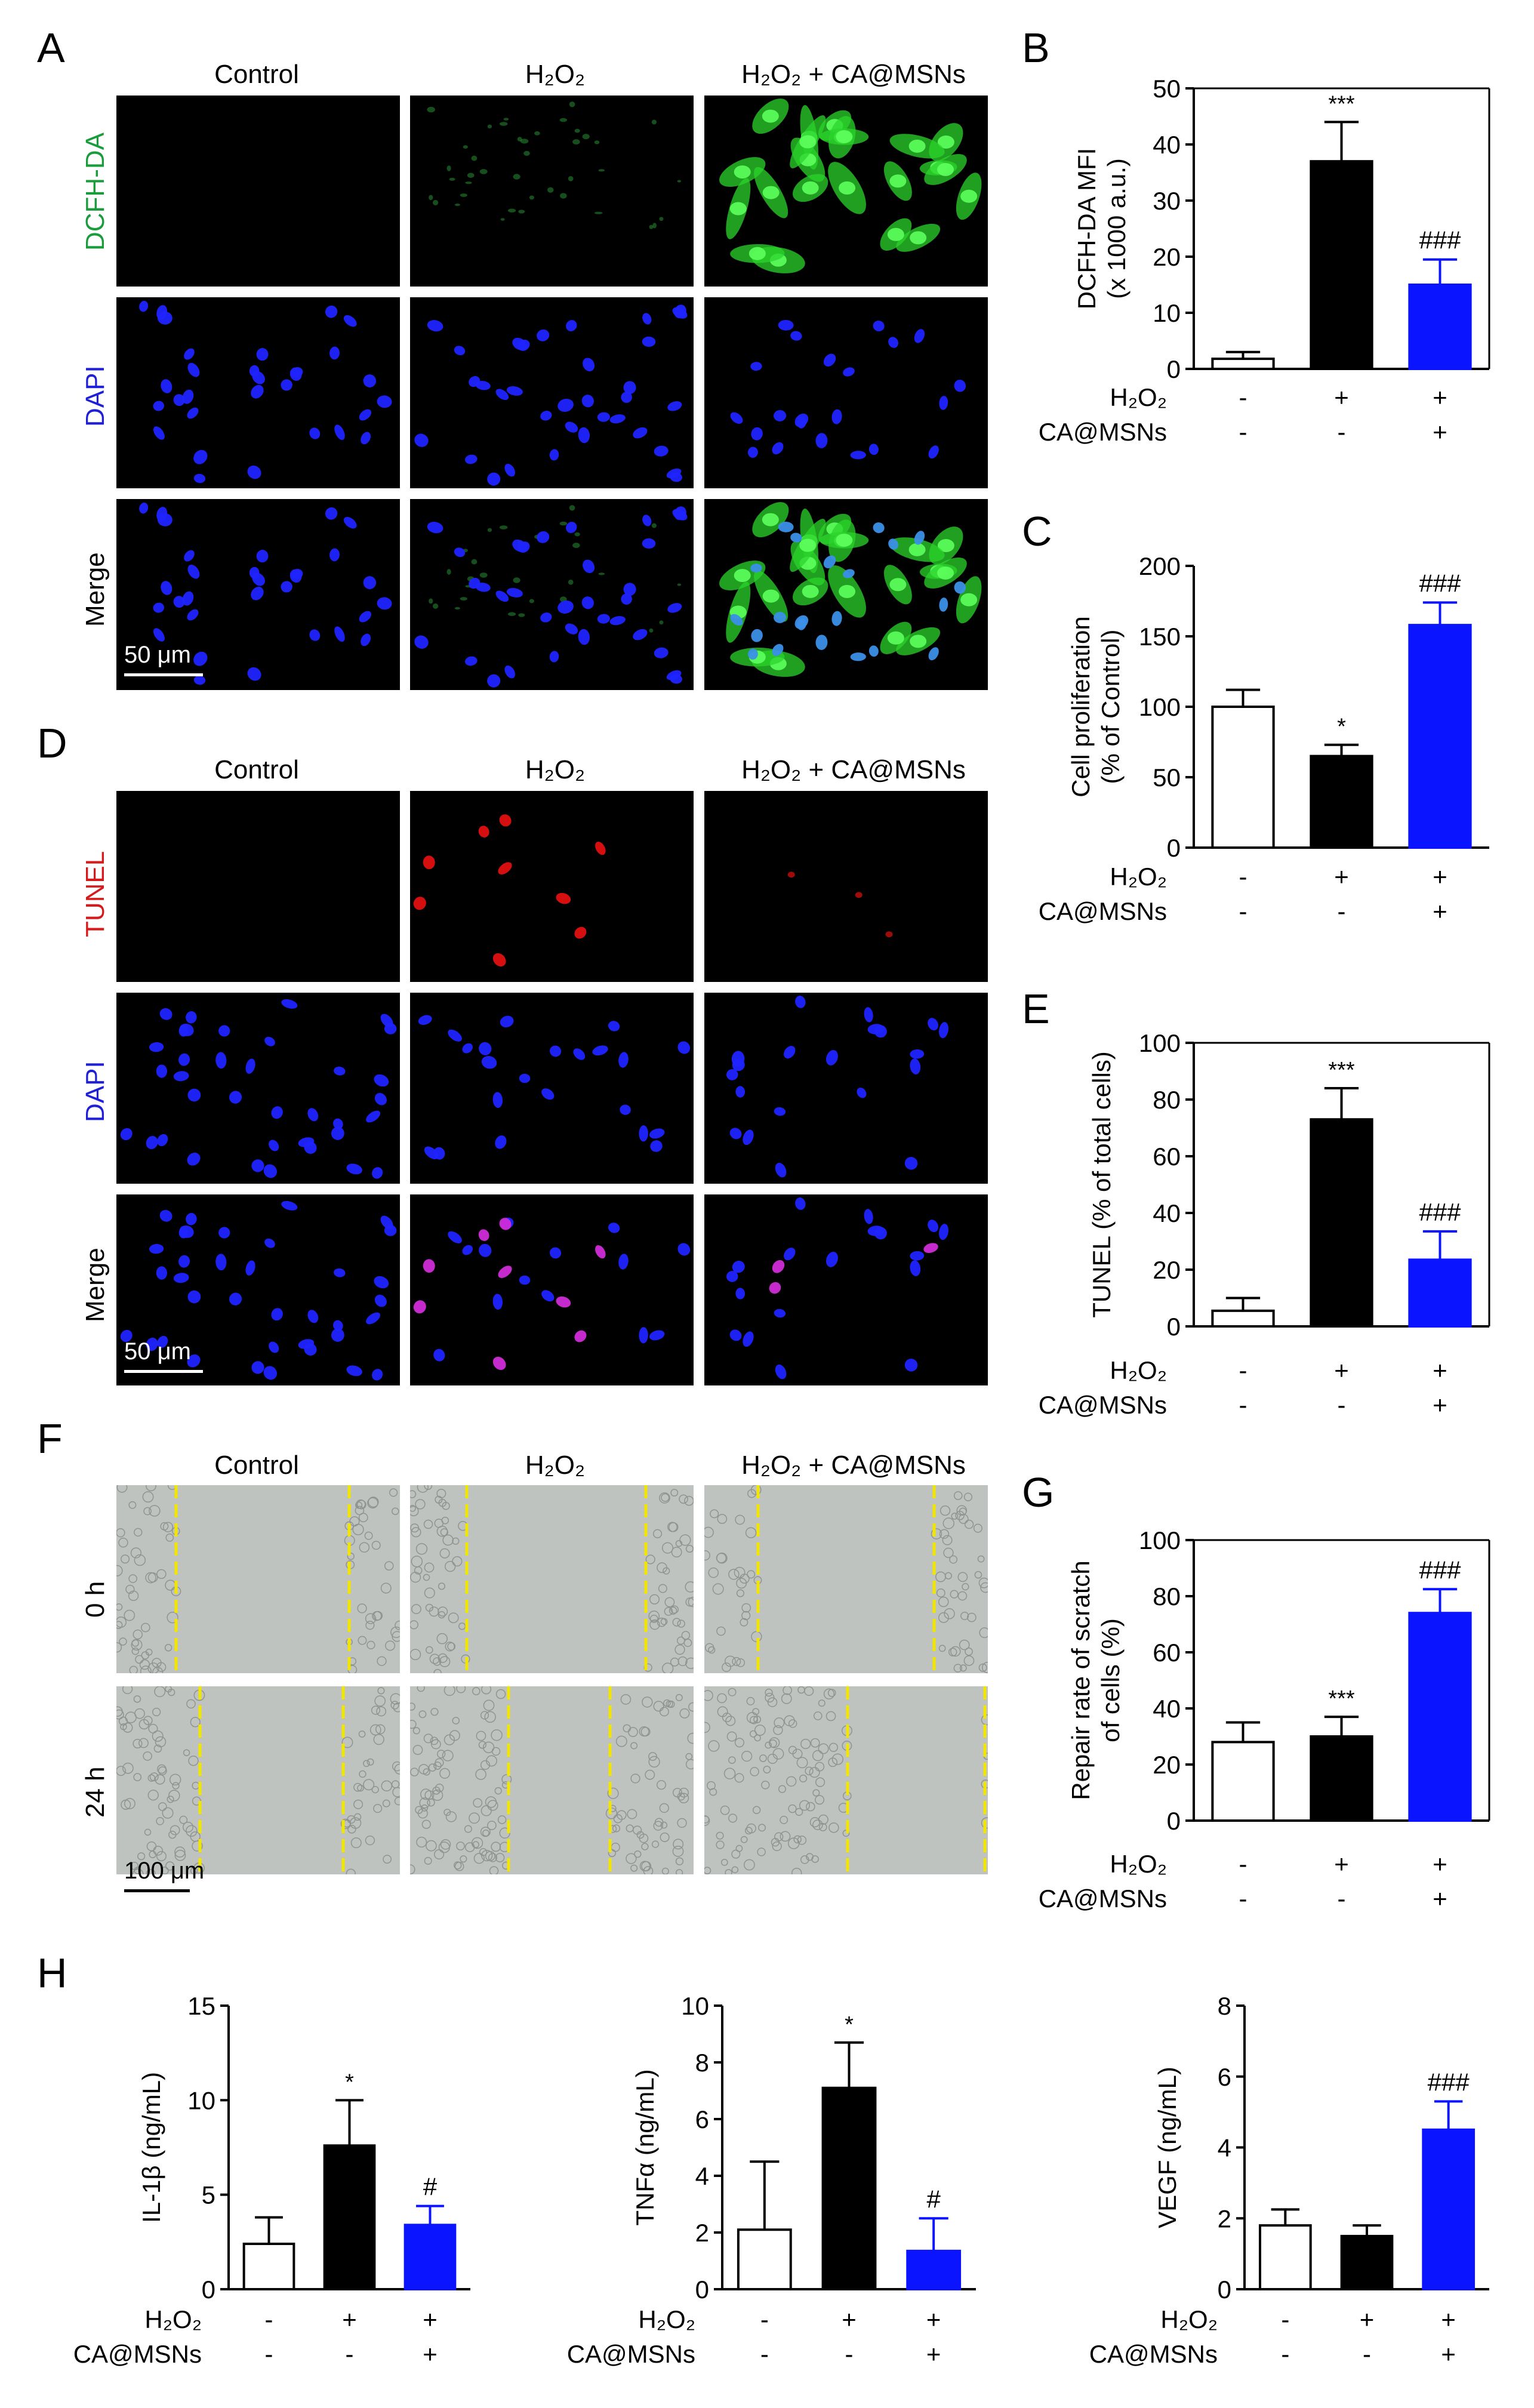 The image size is (1534, 2408). Describe the element at coordinates (846, 594) in the screenshot. I see `micrograph-a-merge-h2o2-ca` at that location.